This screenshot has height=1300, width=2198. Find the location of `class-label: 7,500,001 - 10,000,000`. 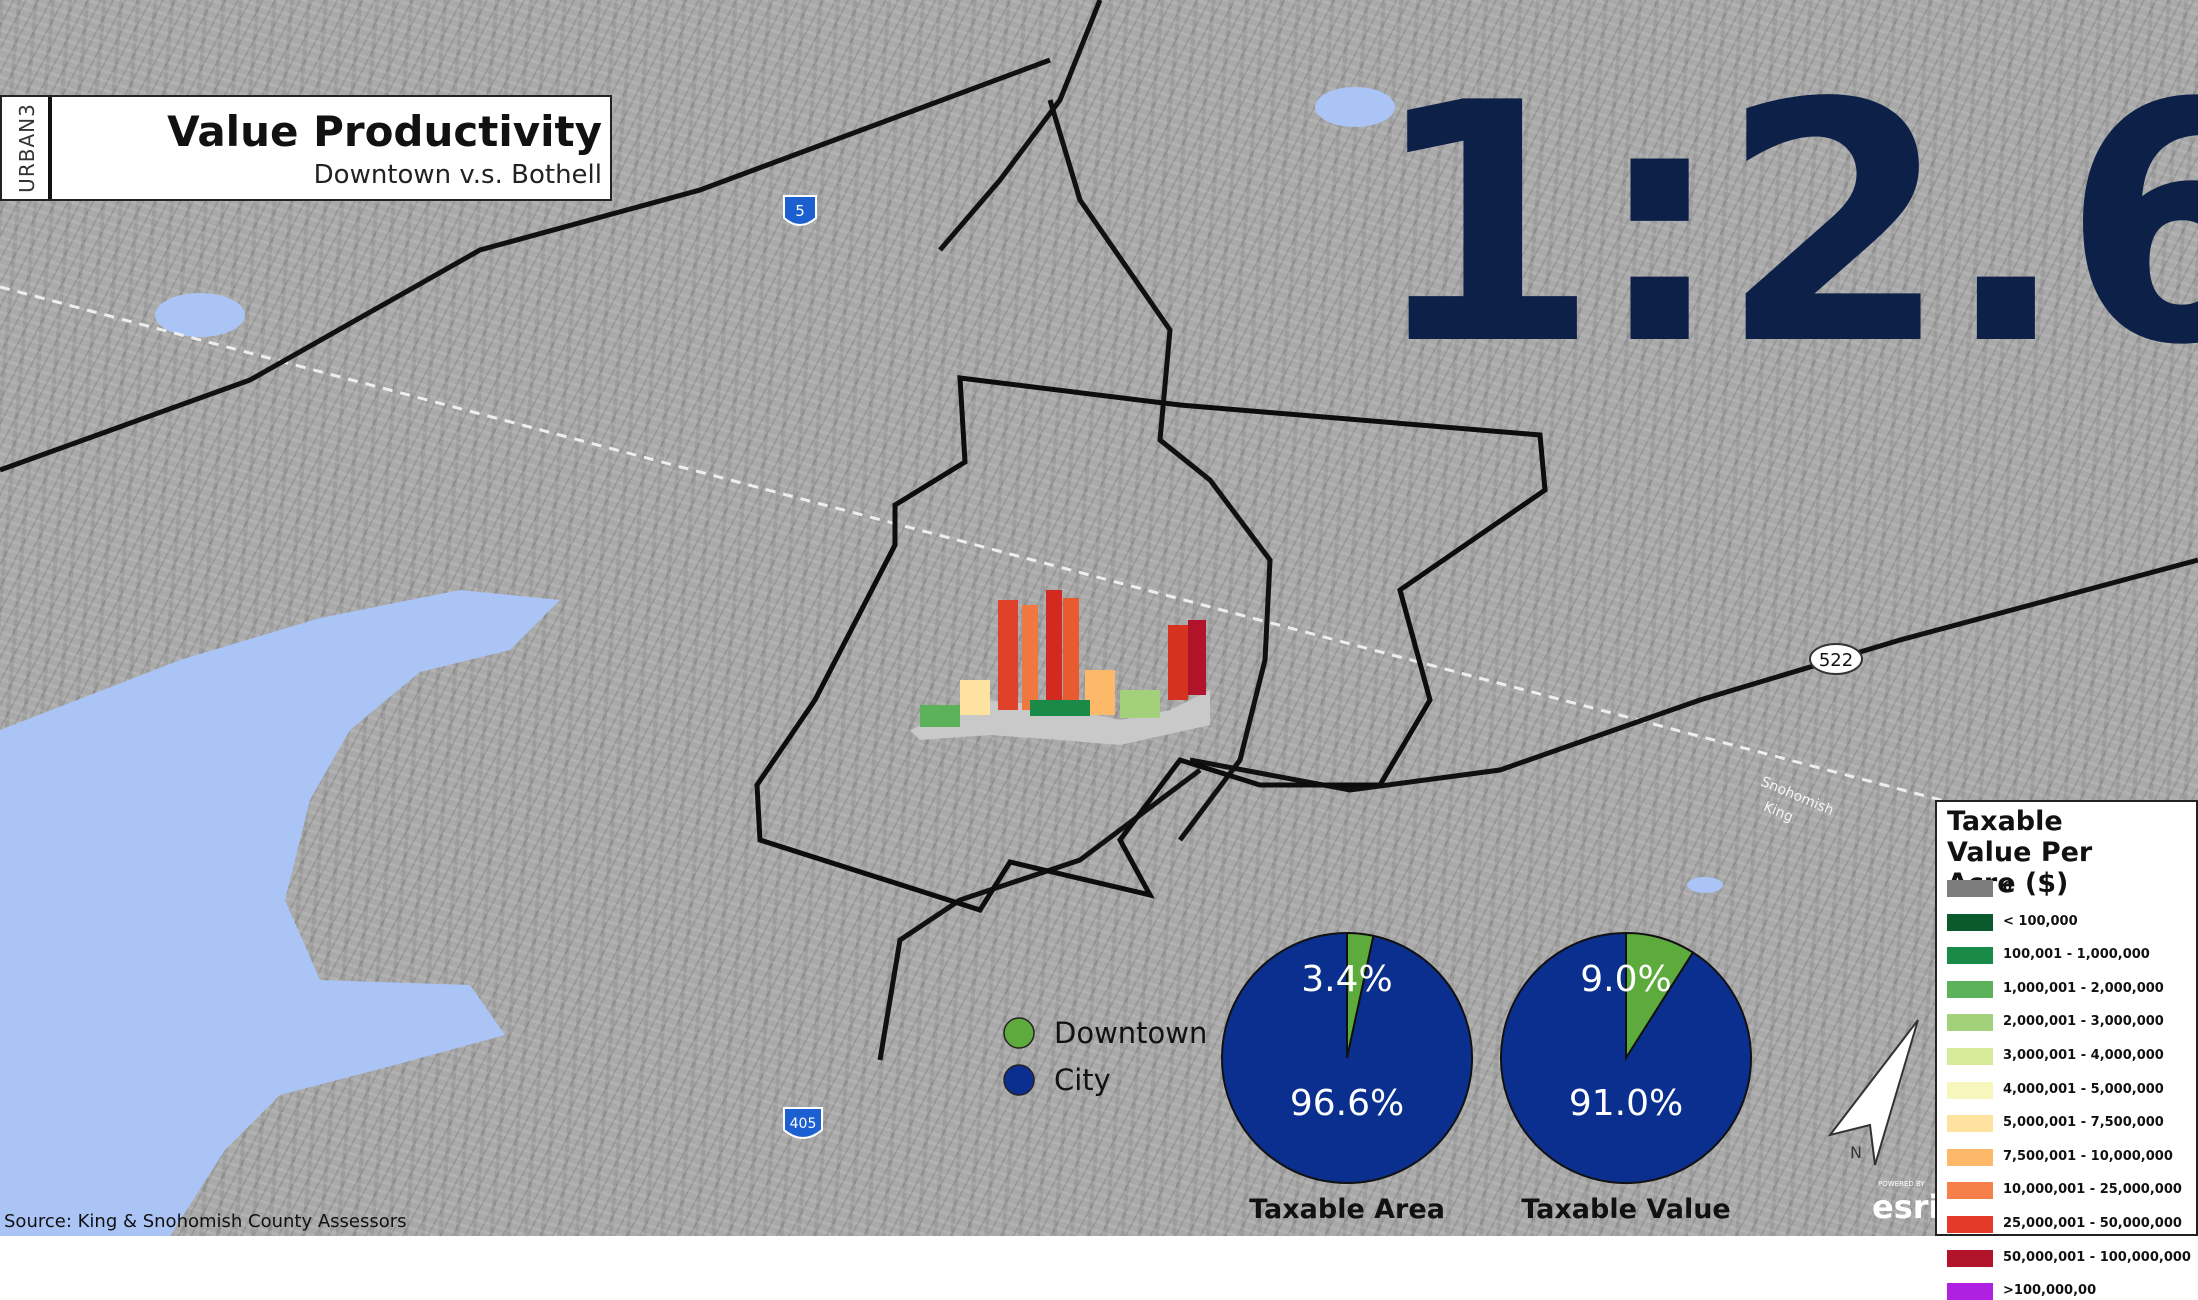

class-label: 7,500,001 - 10,000,000 is located at coordinates (2088, 1156).